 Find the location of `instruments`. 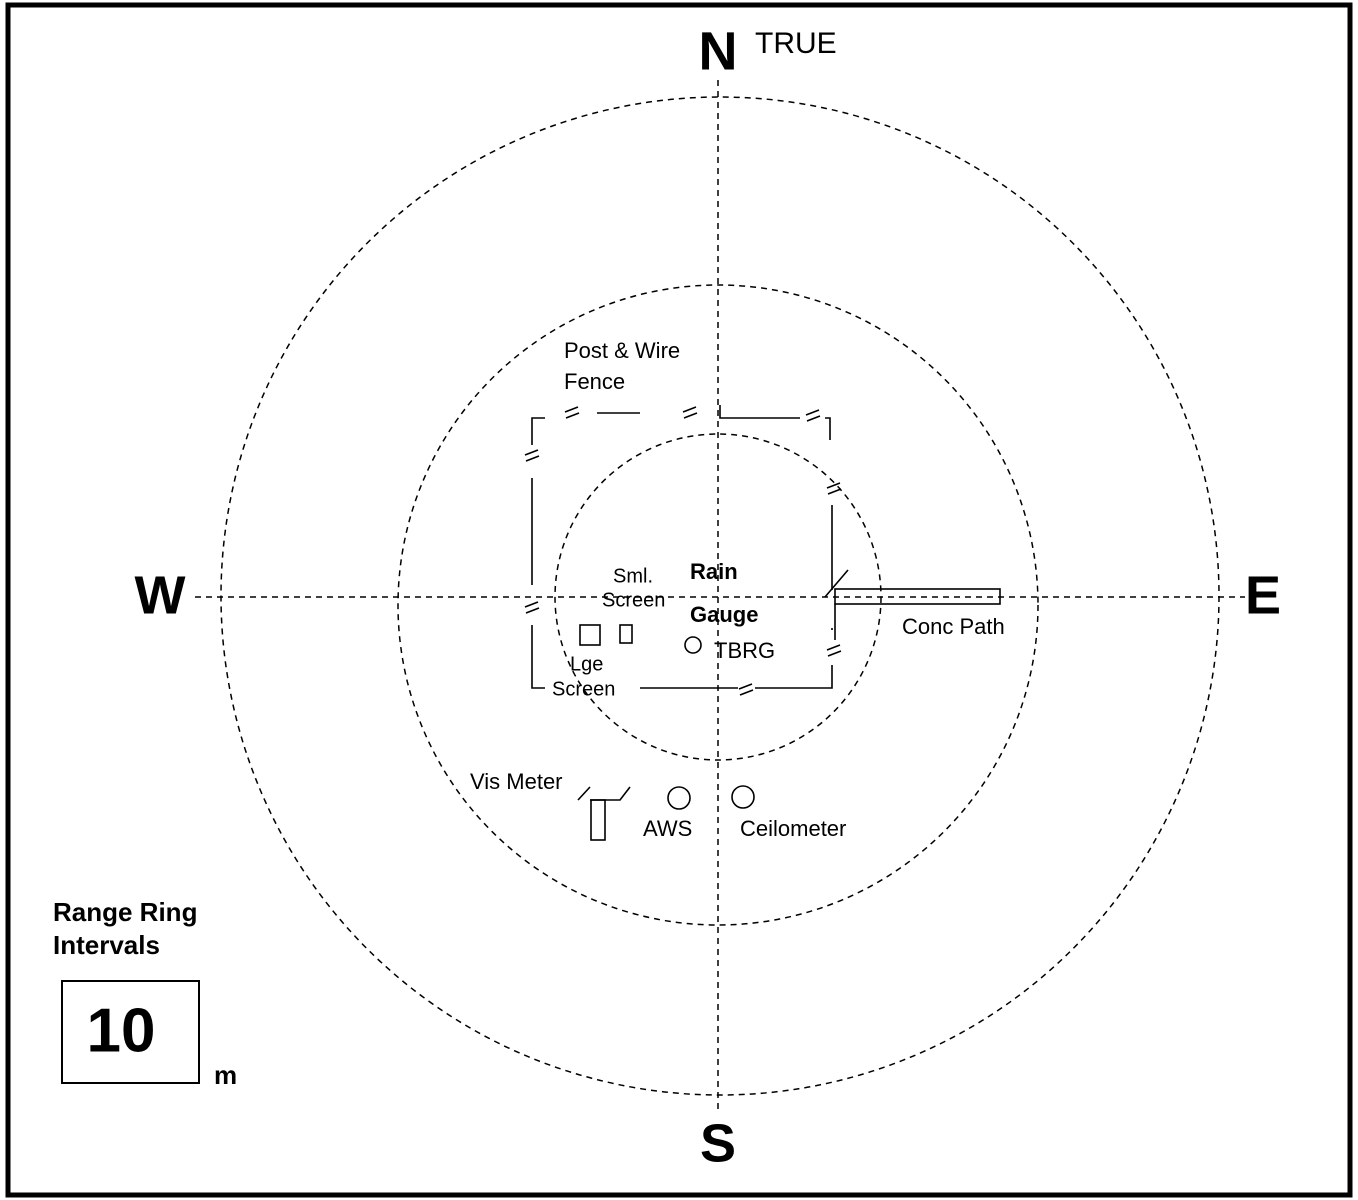

instruments is located at coordinates (666, 732).